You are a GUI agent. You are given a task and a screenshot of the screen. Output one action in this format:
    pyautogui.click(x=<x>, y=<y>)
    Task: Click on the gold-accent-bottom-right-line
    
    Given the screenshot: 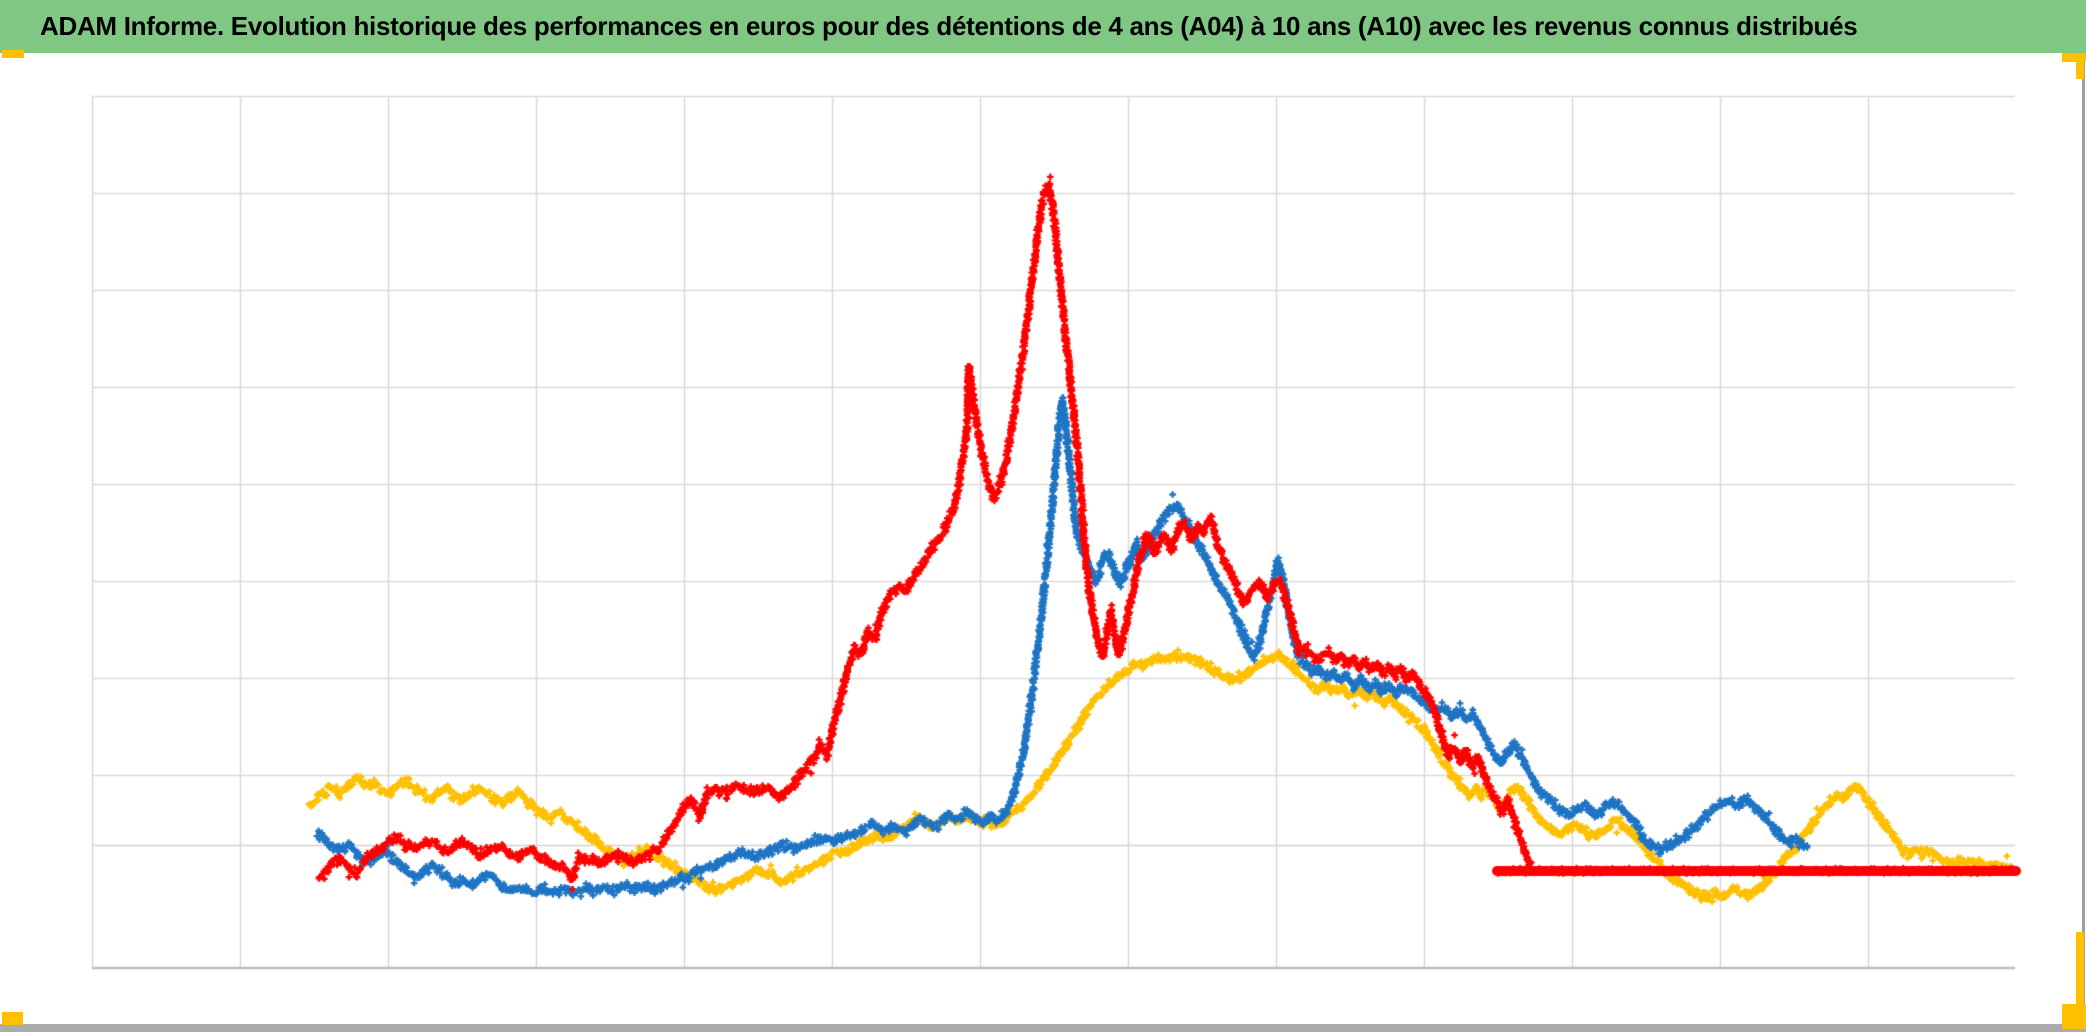 What is the action you would take?
    pyautogui.click(x=2080, y=972)
    